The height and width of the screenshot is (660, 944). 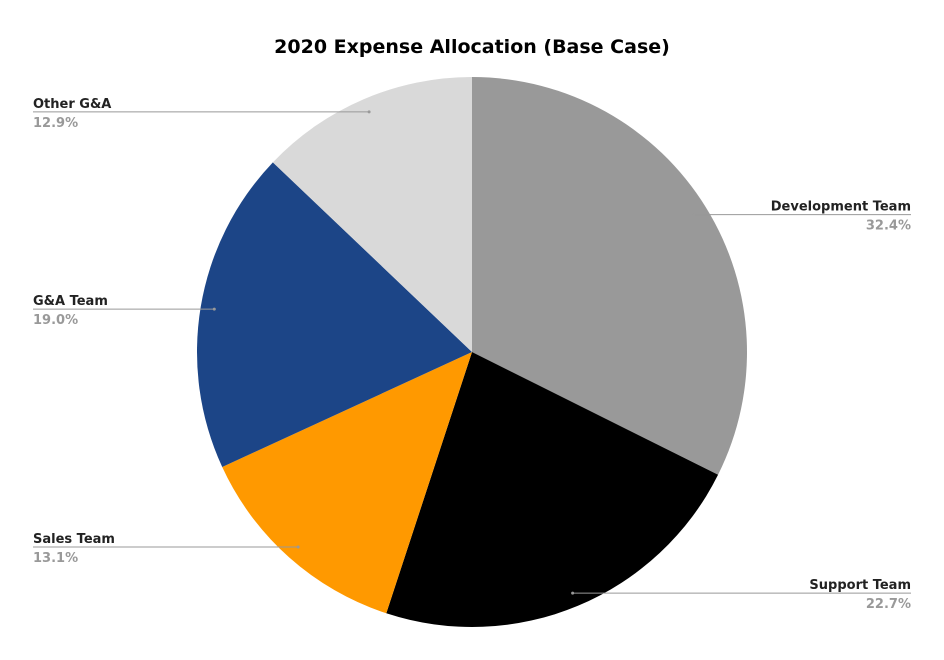 What do you see at coordinates (55, 123) in the screenshot?
I see `slice-value: 12.9%` at bounding box center [55, 123].